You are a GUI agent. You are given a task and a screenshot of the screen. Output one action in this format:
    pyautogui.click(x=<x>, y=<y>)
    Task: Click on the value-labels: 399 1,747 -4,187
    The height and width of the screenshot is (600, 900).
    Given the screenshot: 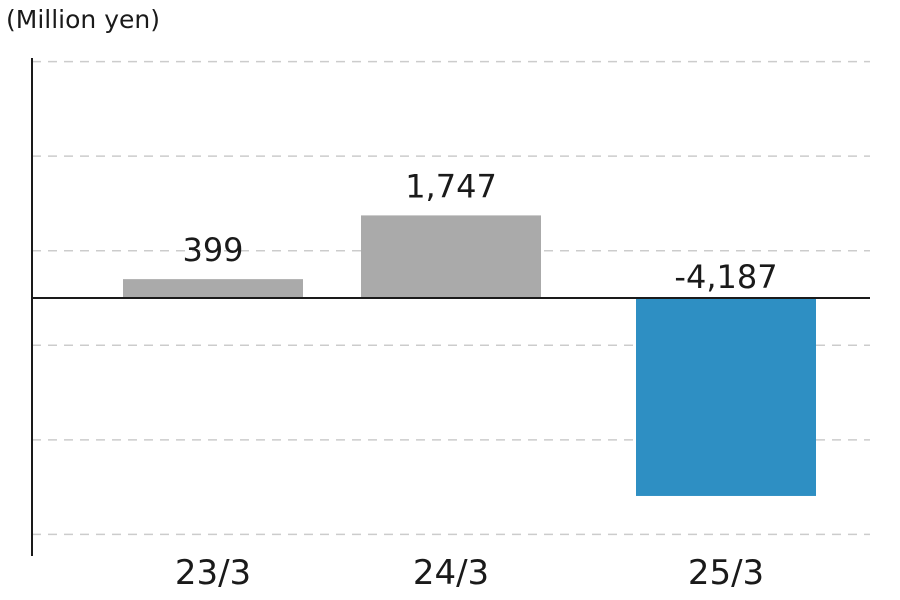 What is the action you would take?
    pyautogui.click(x=479, y=231)
    